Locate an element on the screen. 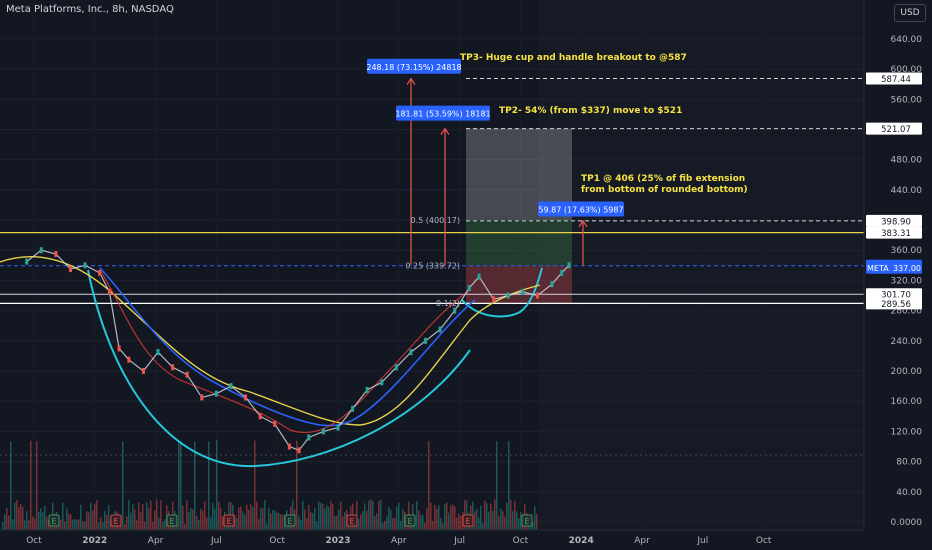 Image resolution: width=932 pixels, height=550 pixels. y-tick-label: 280.00 is located at coordinates (907, 312).